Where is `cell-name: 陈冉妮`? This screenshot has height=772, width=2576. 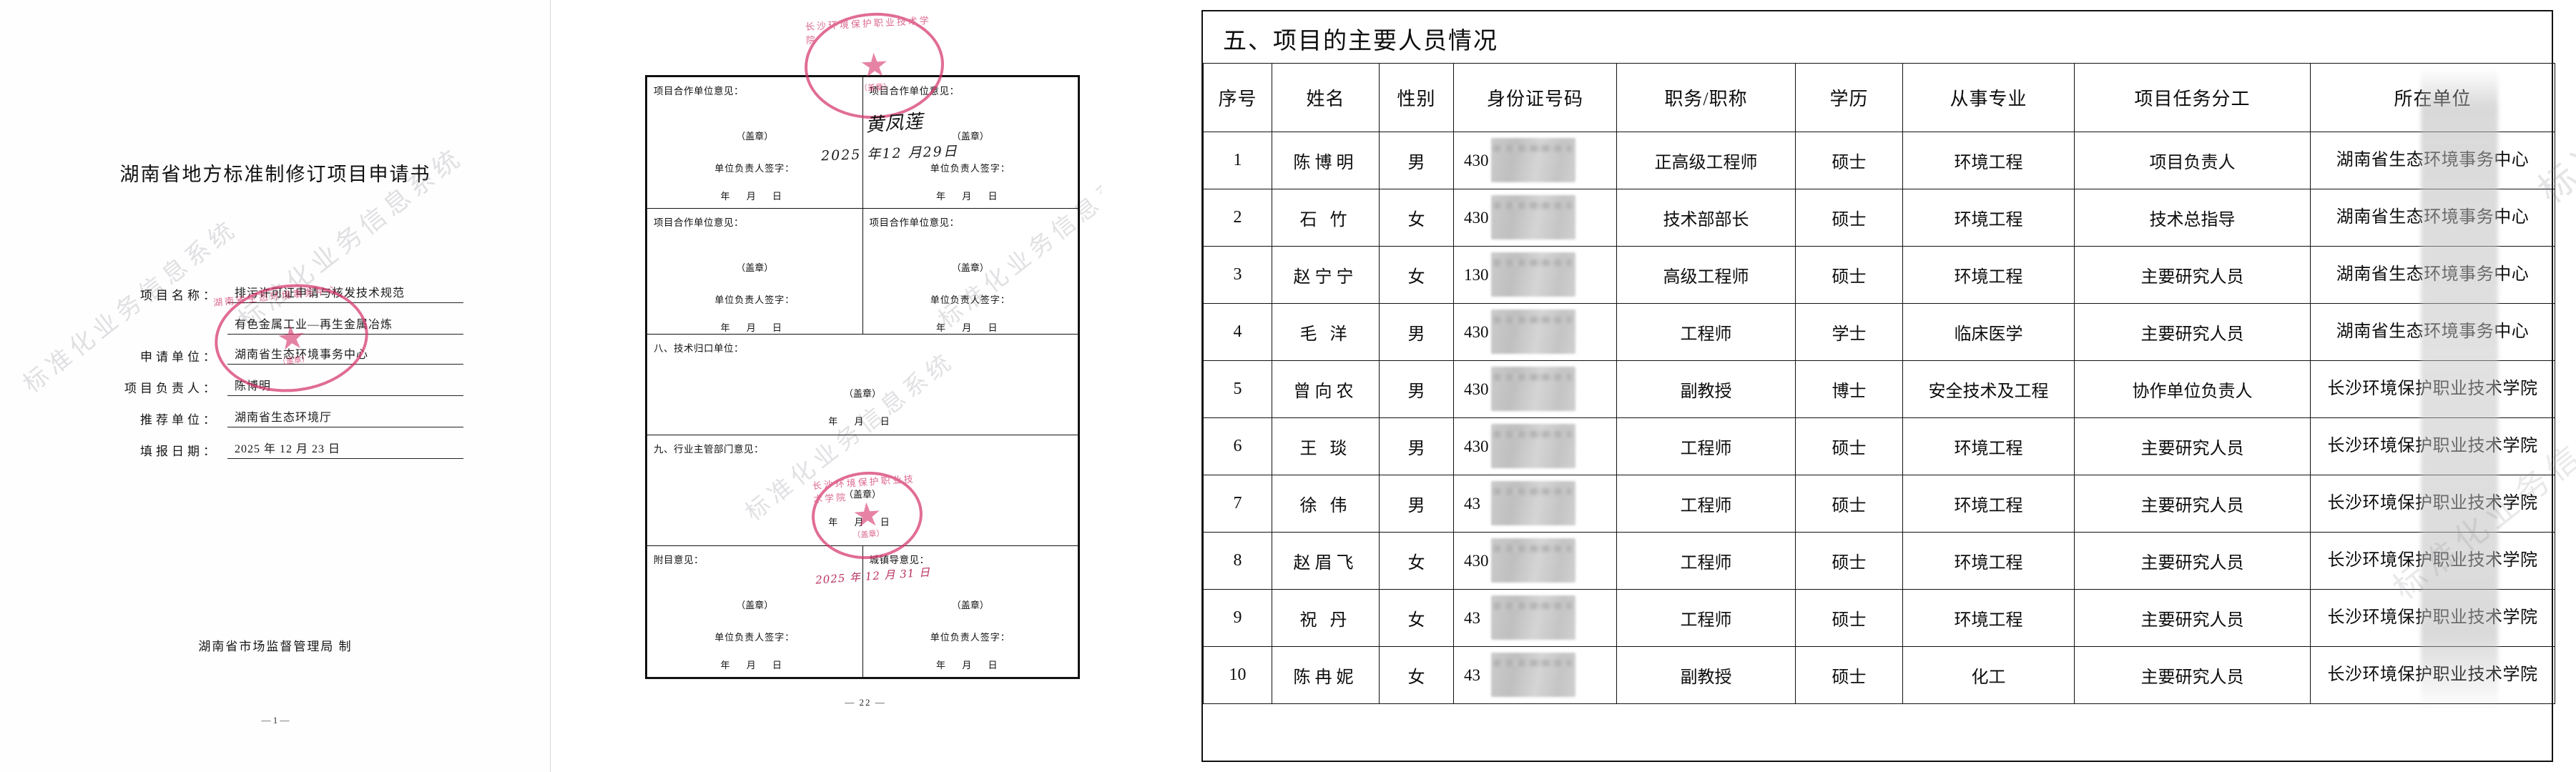
cell-name: 陈冉妮 is located at coordinates (1326, 675).